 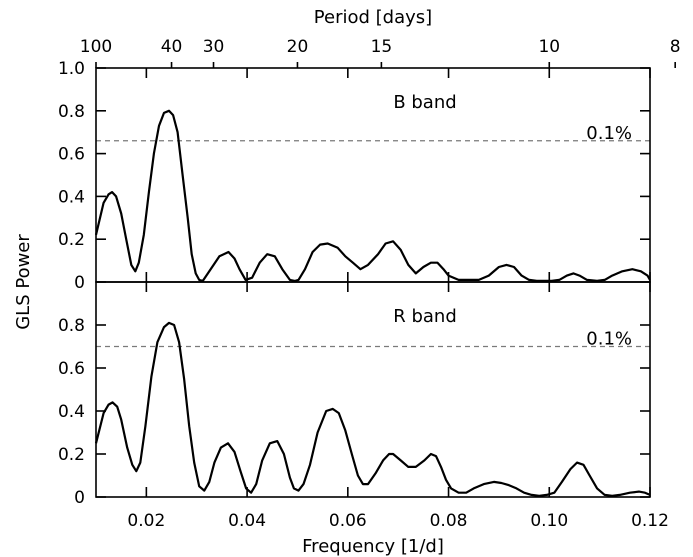 I want to click on y-tick-label: 1.0, so click(x=71, y=69).